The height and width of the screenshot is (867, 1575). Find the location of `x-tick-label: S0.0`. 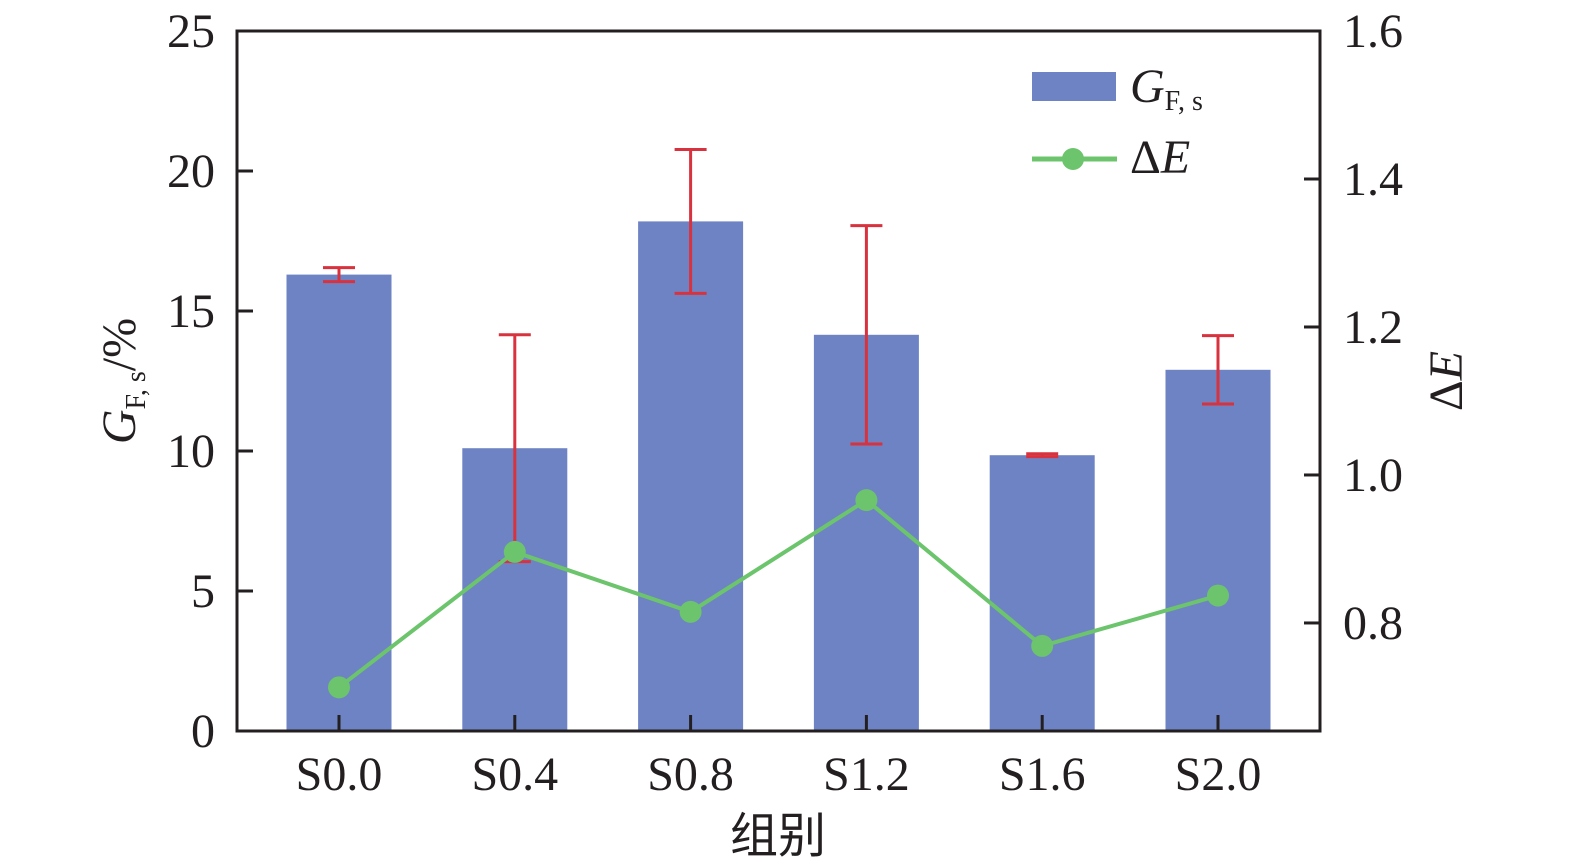

x-tick-label: S0.0 is located at coordinates (339, 774).